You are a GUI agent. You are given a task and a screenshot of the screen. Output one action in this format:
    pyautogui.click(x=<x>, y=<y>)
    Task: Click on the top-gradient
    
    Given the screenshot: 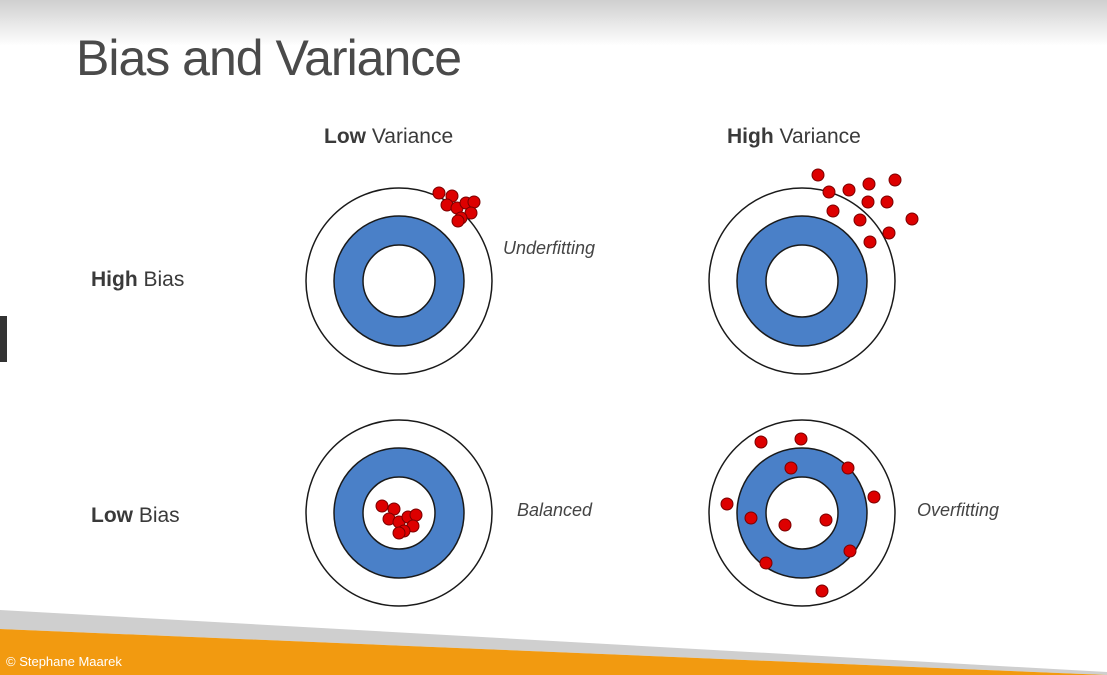 What is the action you would take?
    pyautogui.click(x=553, y=23)
    